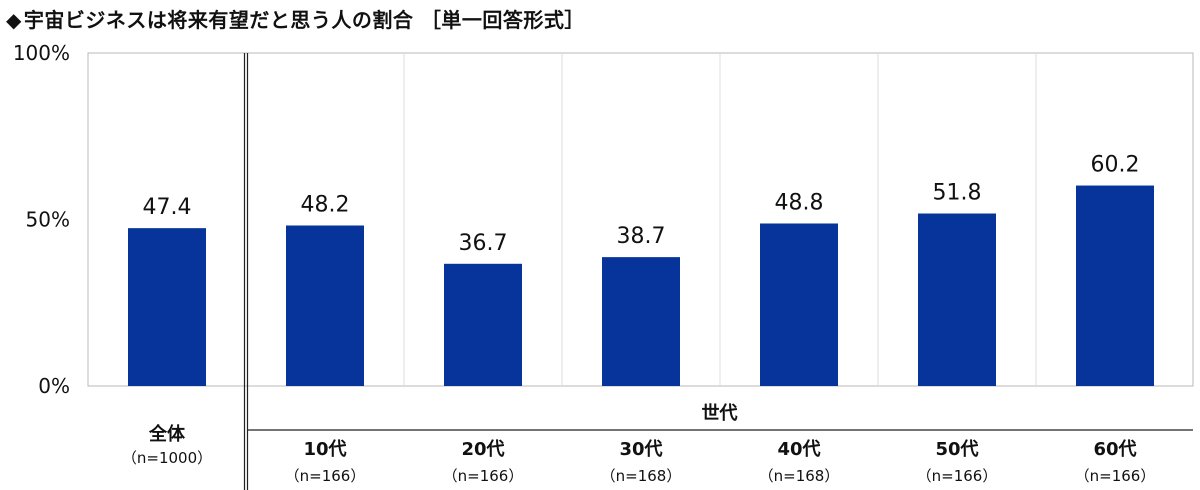 This screenshot has width=1200, height=490. What do you see at coordinates (798, 449) in the screenshot?
I see `category-label: 40代` at bounding box center [798, 449].